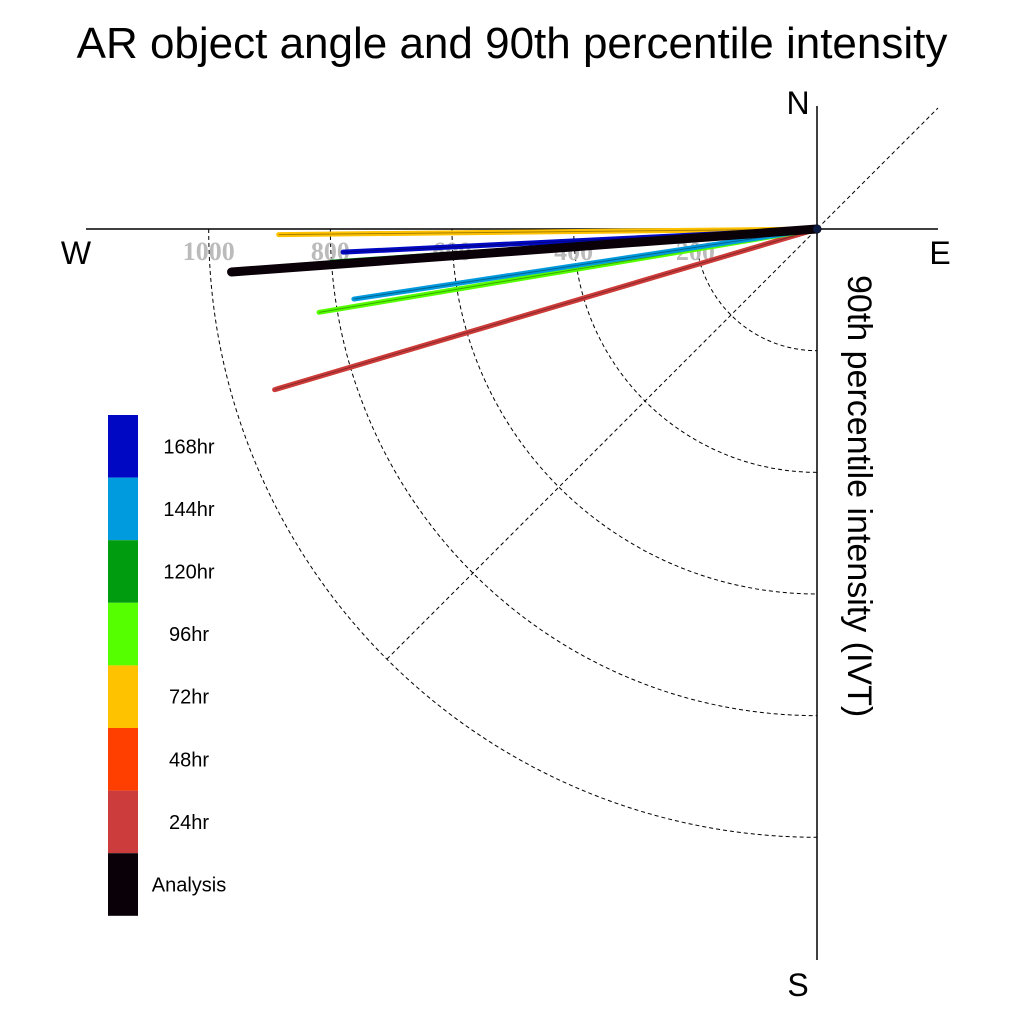 The height and width of the screenshot is (1024, 1024). I want to click on legend-label-168hr: 168hr, so click(188, 447).